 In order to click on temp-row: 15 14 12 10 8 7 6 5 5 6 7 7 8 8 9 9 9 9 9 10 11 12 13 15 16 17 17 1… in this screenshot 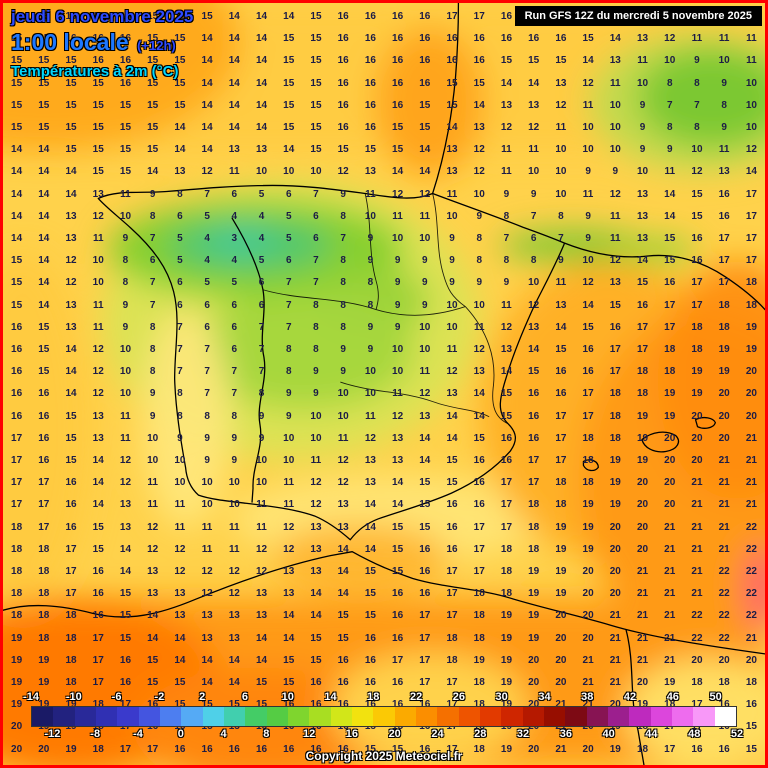, I will do `click(384, 283)`.